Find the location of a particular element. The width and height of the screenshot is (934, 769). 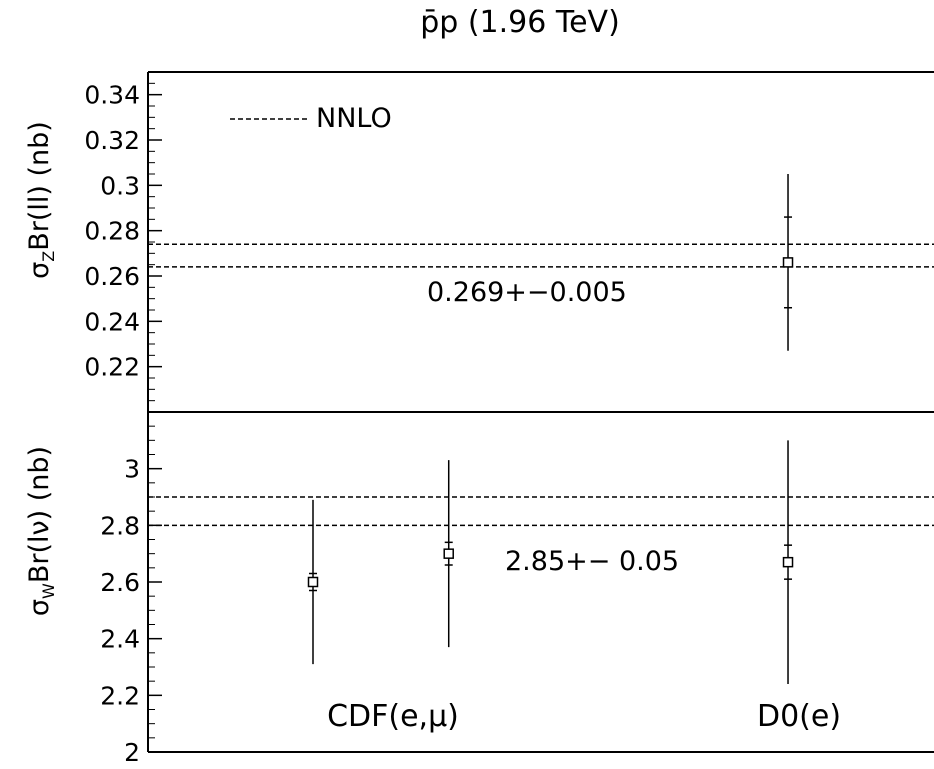

top-tick-label: 0.28 is located at coordinates (112, 231).